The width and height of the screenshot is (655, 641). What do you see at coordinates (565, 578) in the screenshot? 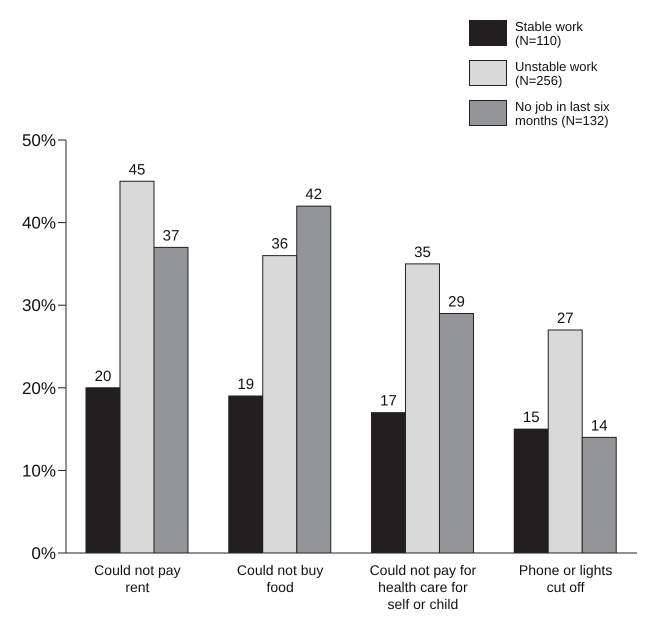
I see `x-tick-label: Phone or lights cut off` at bounding box center [565, 578].